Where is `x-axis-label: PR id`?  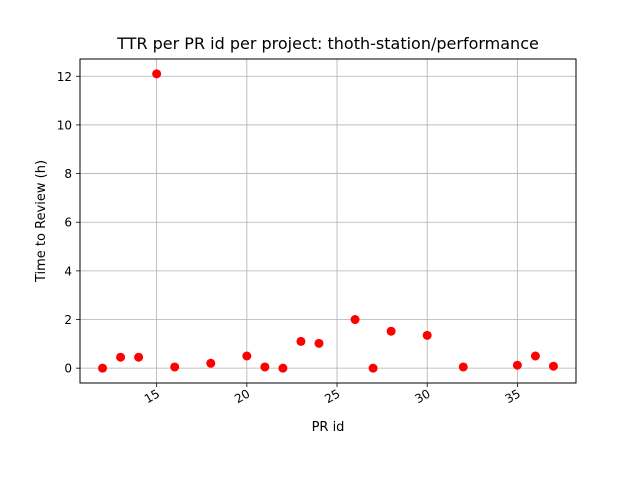 x-axis-label: PR id is located at coordinates (328, 427).